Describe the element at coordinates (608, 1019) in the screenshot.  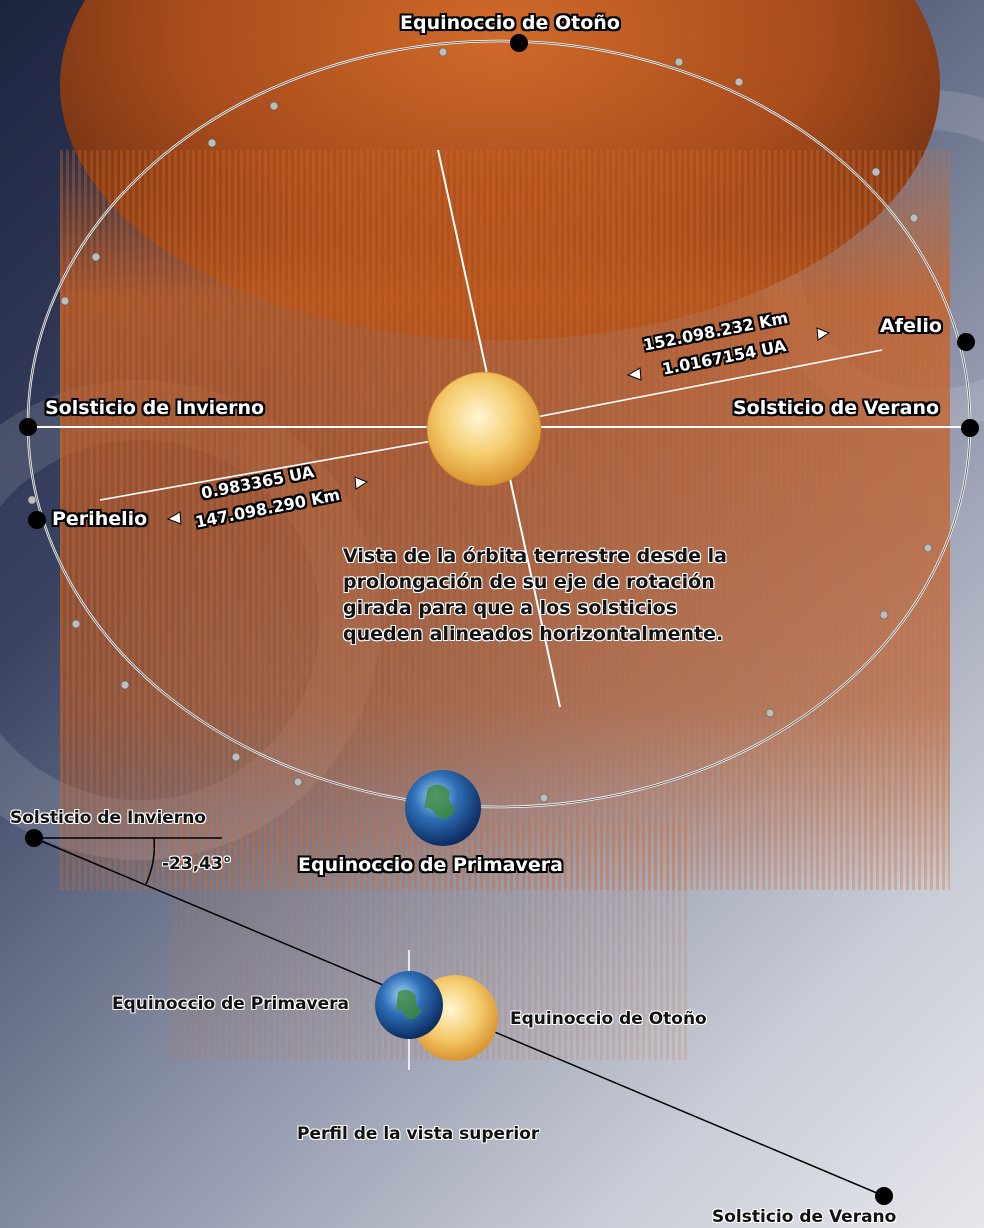
I see `label-profile-autumn-equinox: Equinoccio de Otoño` at that location.